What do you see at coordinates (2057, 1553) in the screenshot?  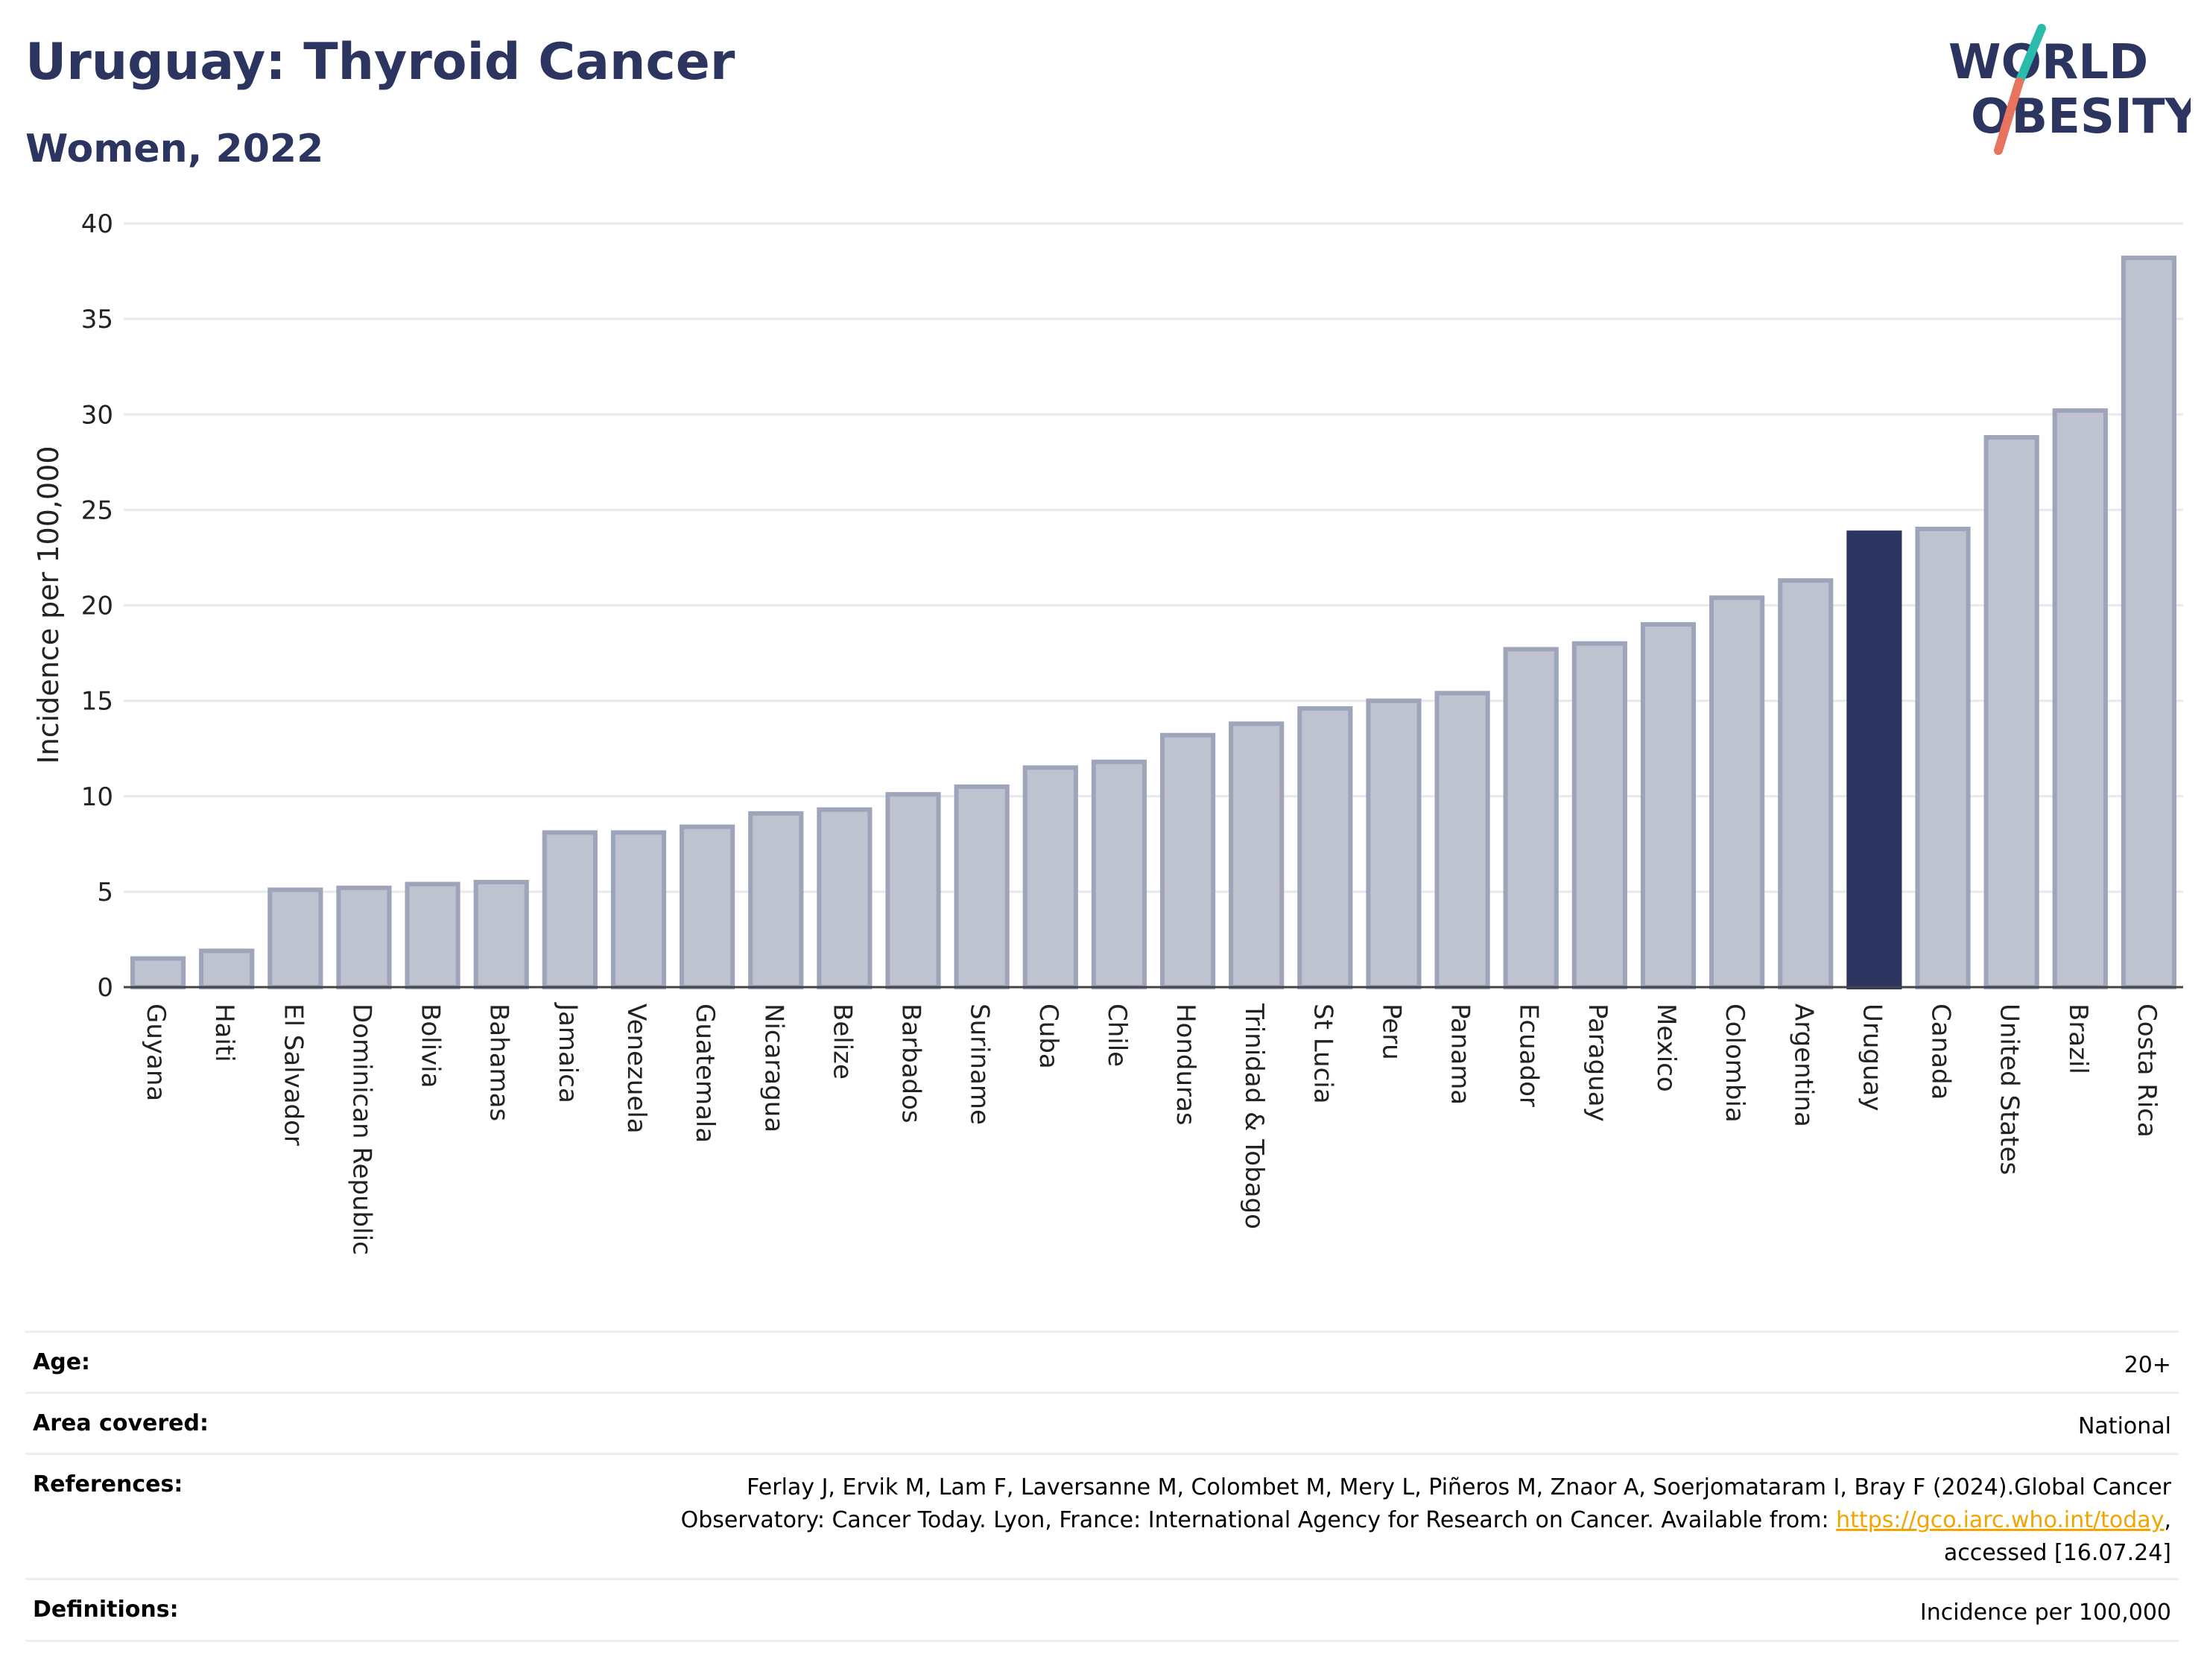 I see `references-line-3: accessed [16.07.24]` at bounding box center [2057, 1553].